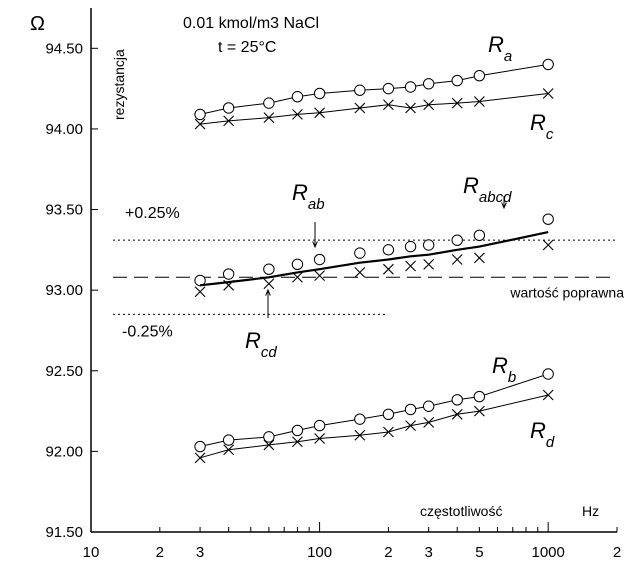 This screenshot has width=639, height=586. What do you see at coordinates (64, 451) in the screenshot?
I see `y-tick-label: 92.00` at bounding box center [64, 451].